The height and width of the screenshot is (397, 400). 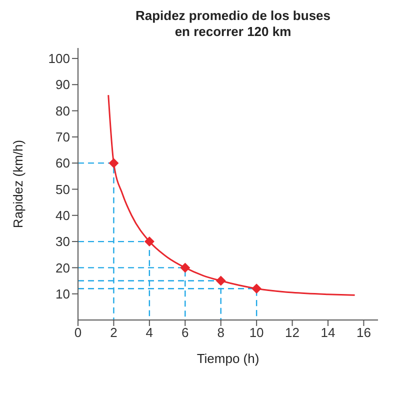 I want to click on x-tick-label: 6, so click(x=185, y=332).